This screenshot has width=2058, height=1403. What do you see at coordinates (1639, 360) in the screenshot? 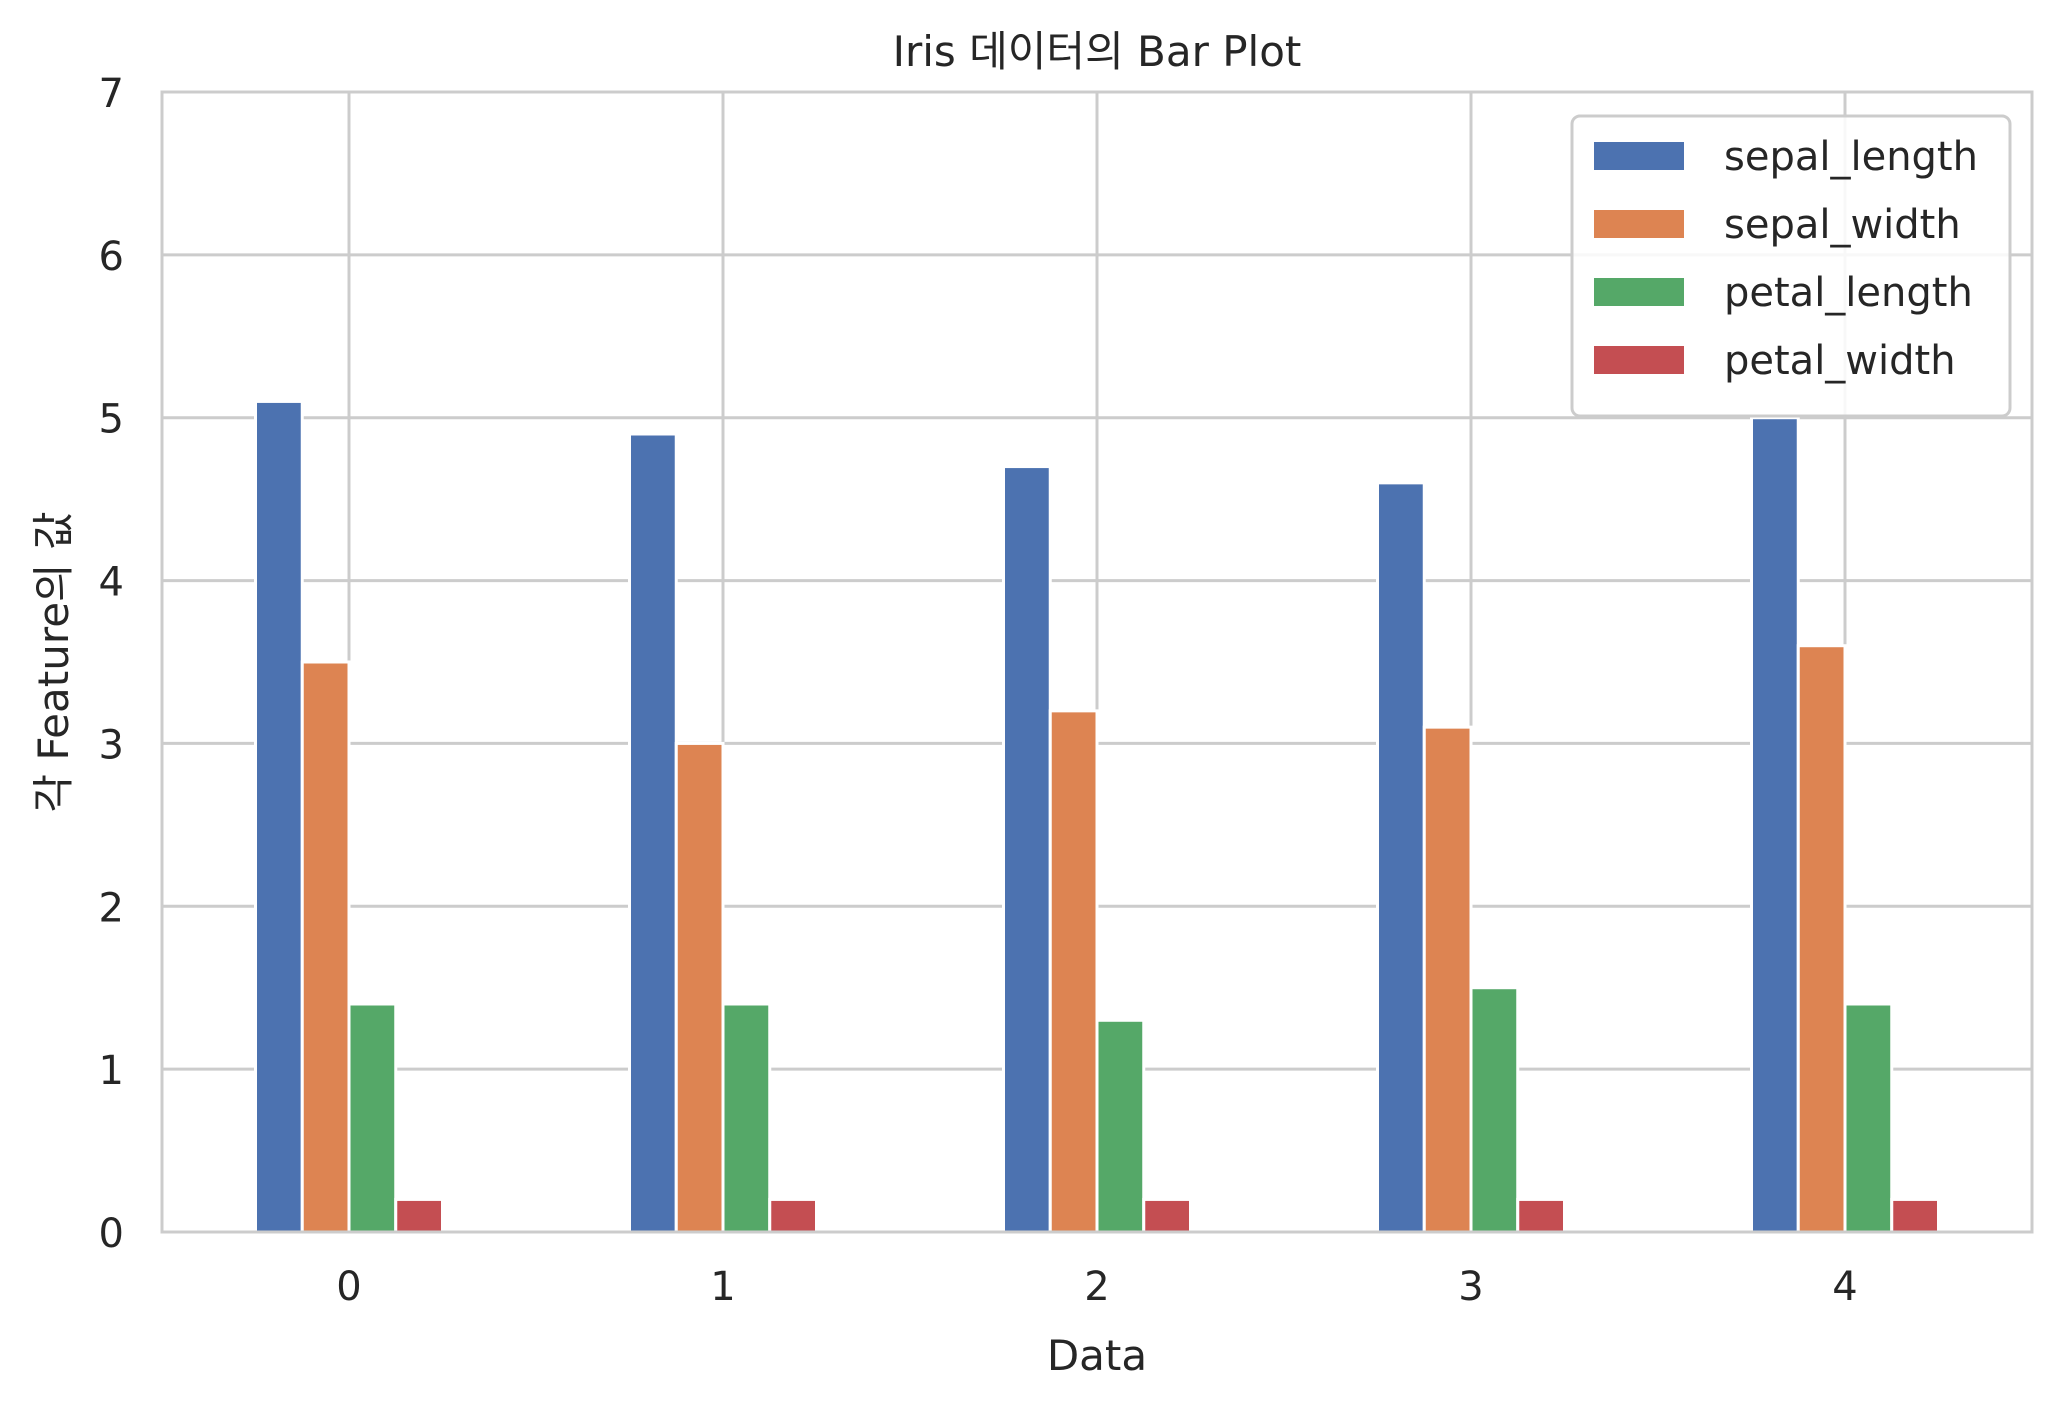
I see `legend-swatch-petal_width` at bounding box center [1639, 360].